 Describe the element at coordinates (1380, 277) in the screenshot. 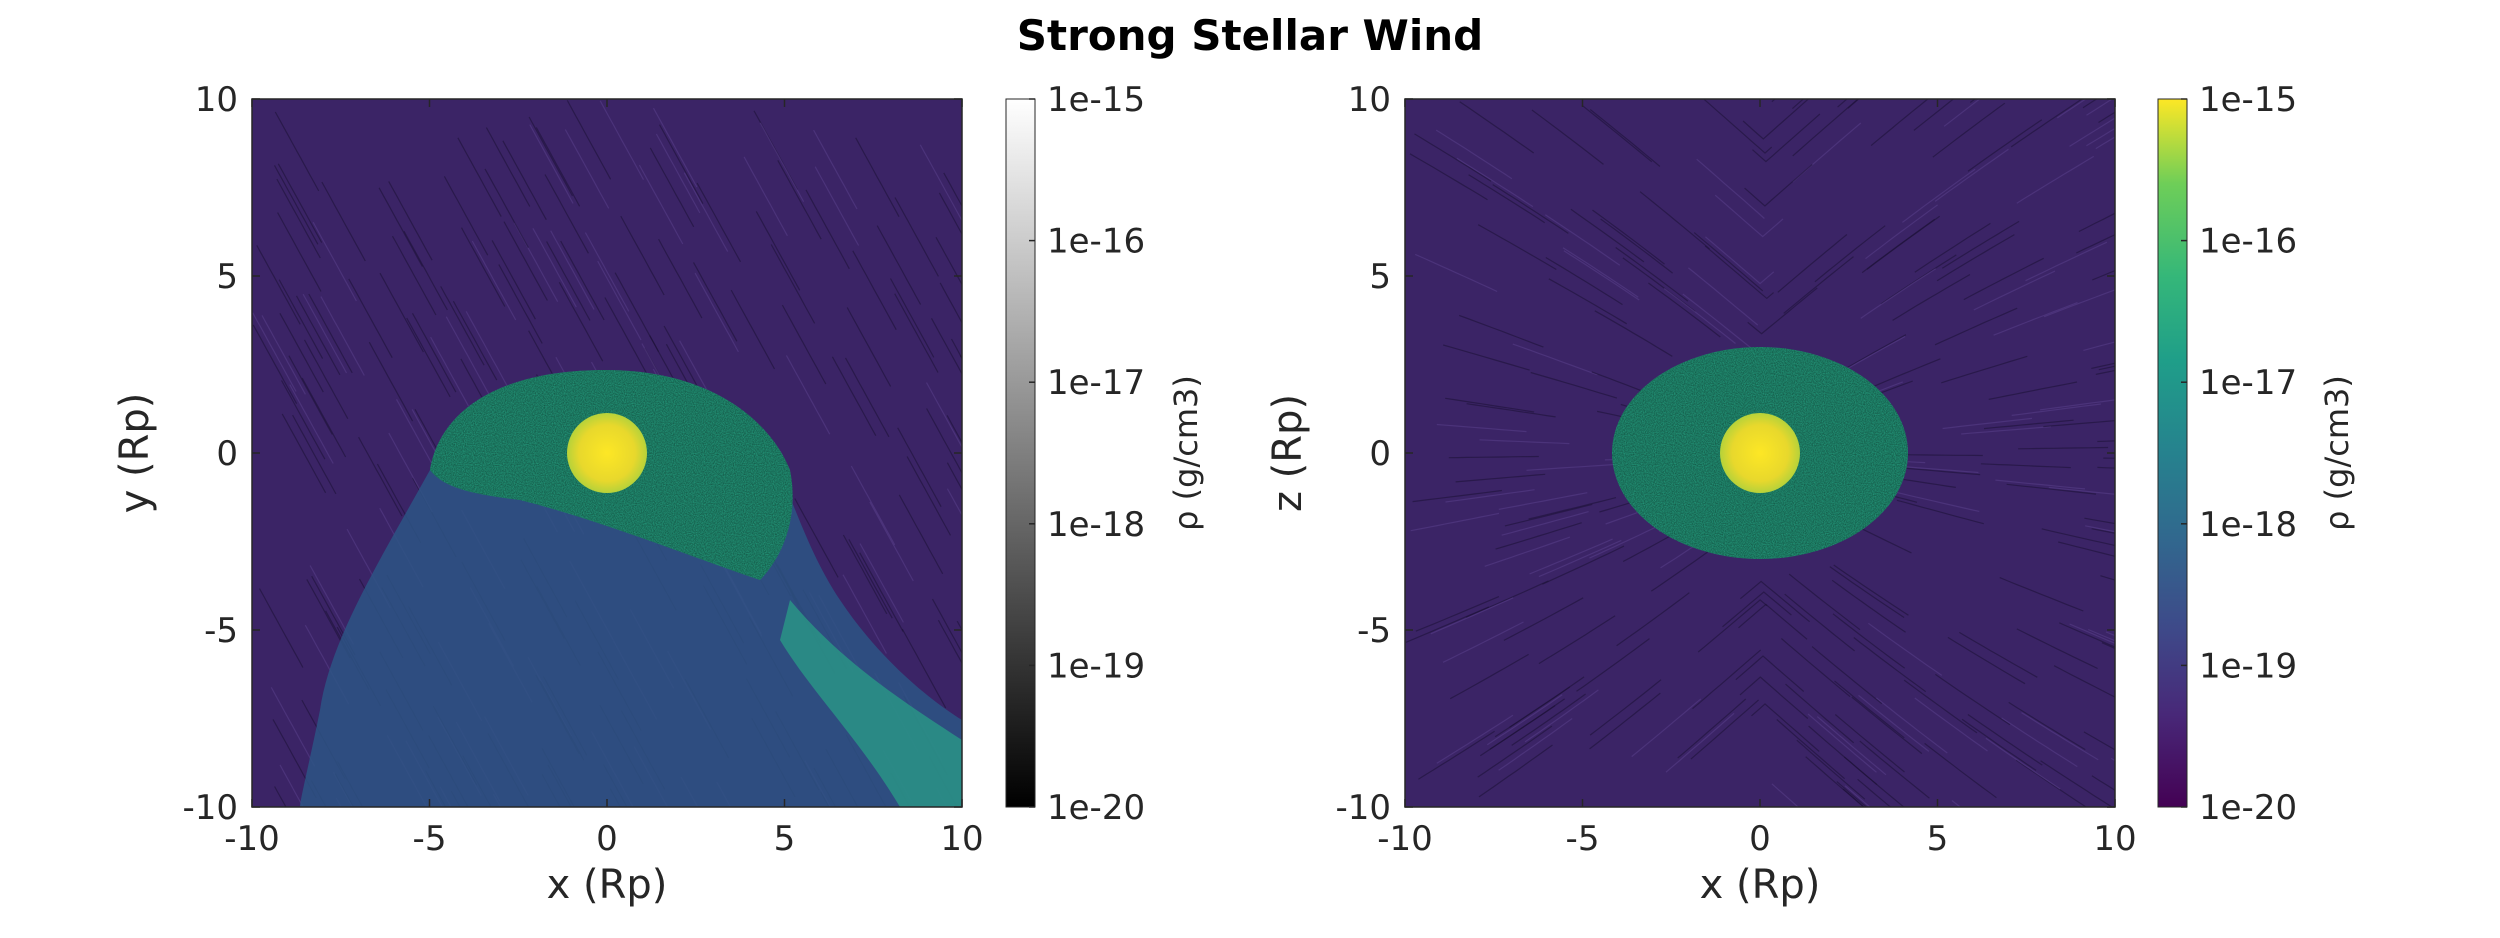

I see `y-tick-label: 5` at that location.